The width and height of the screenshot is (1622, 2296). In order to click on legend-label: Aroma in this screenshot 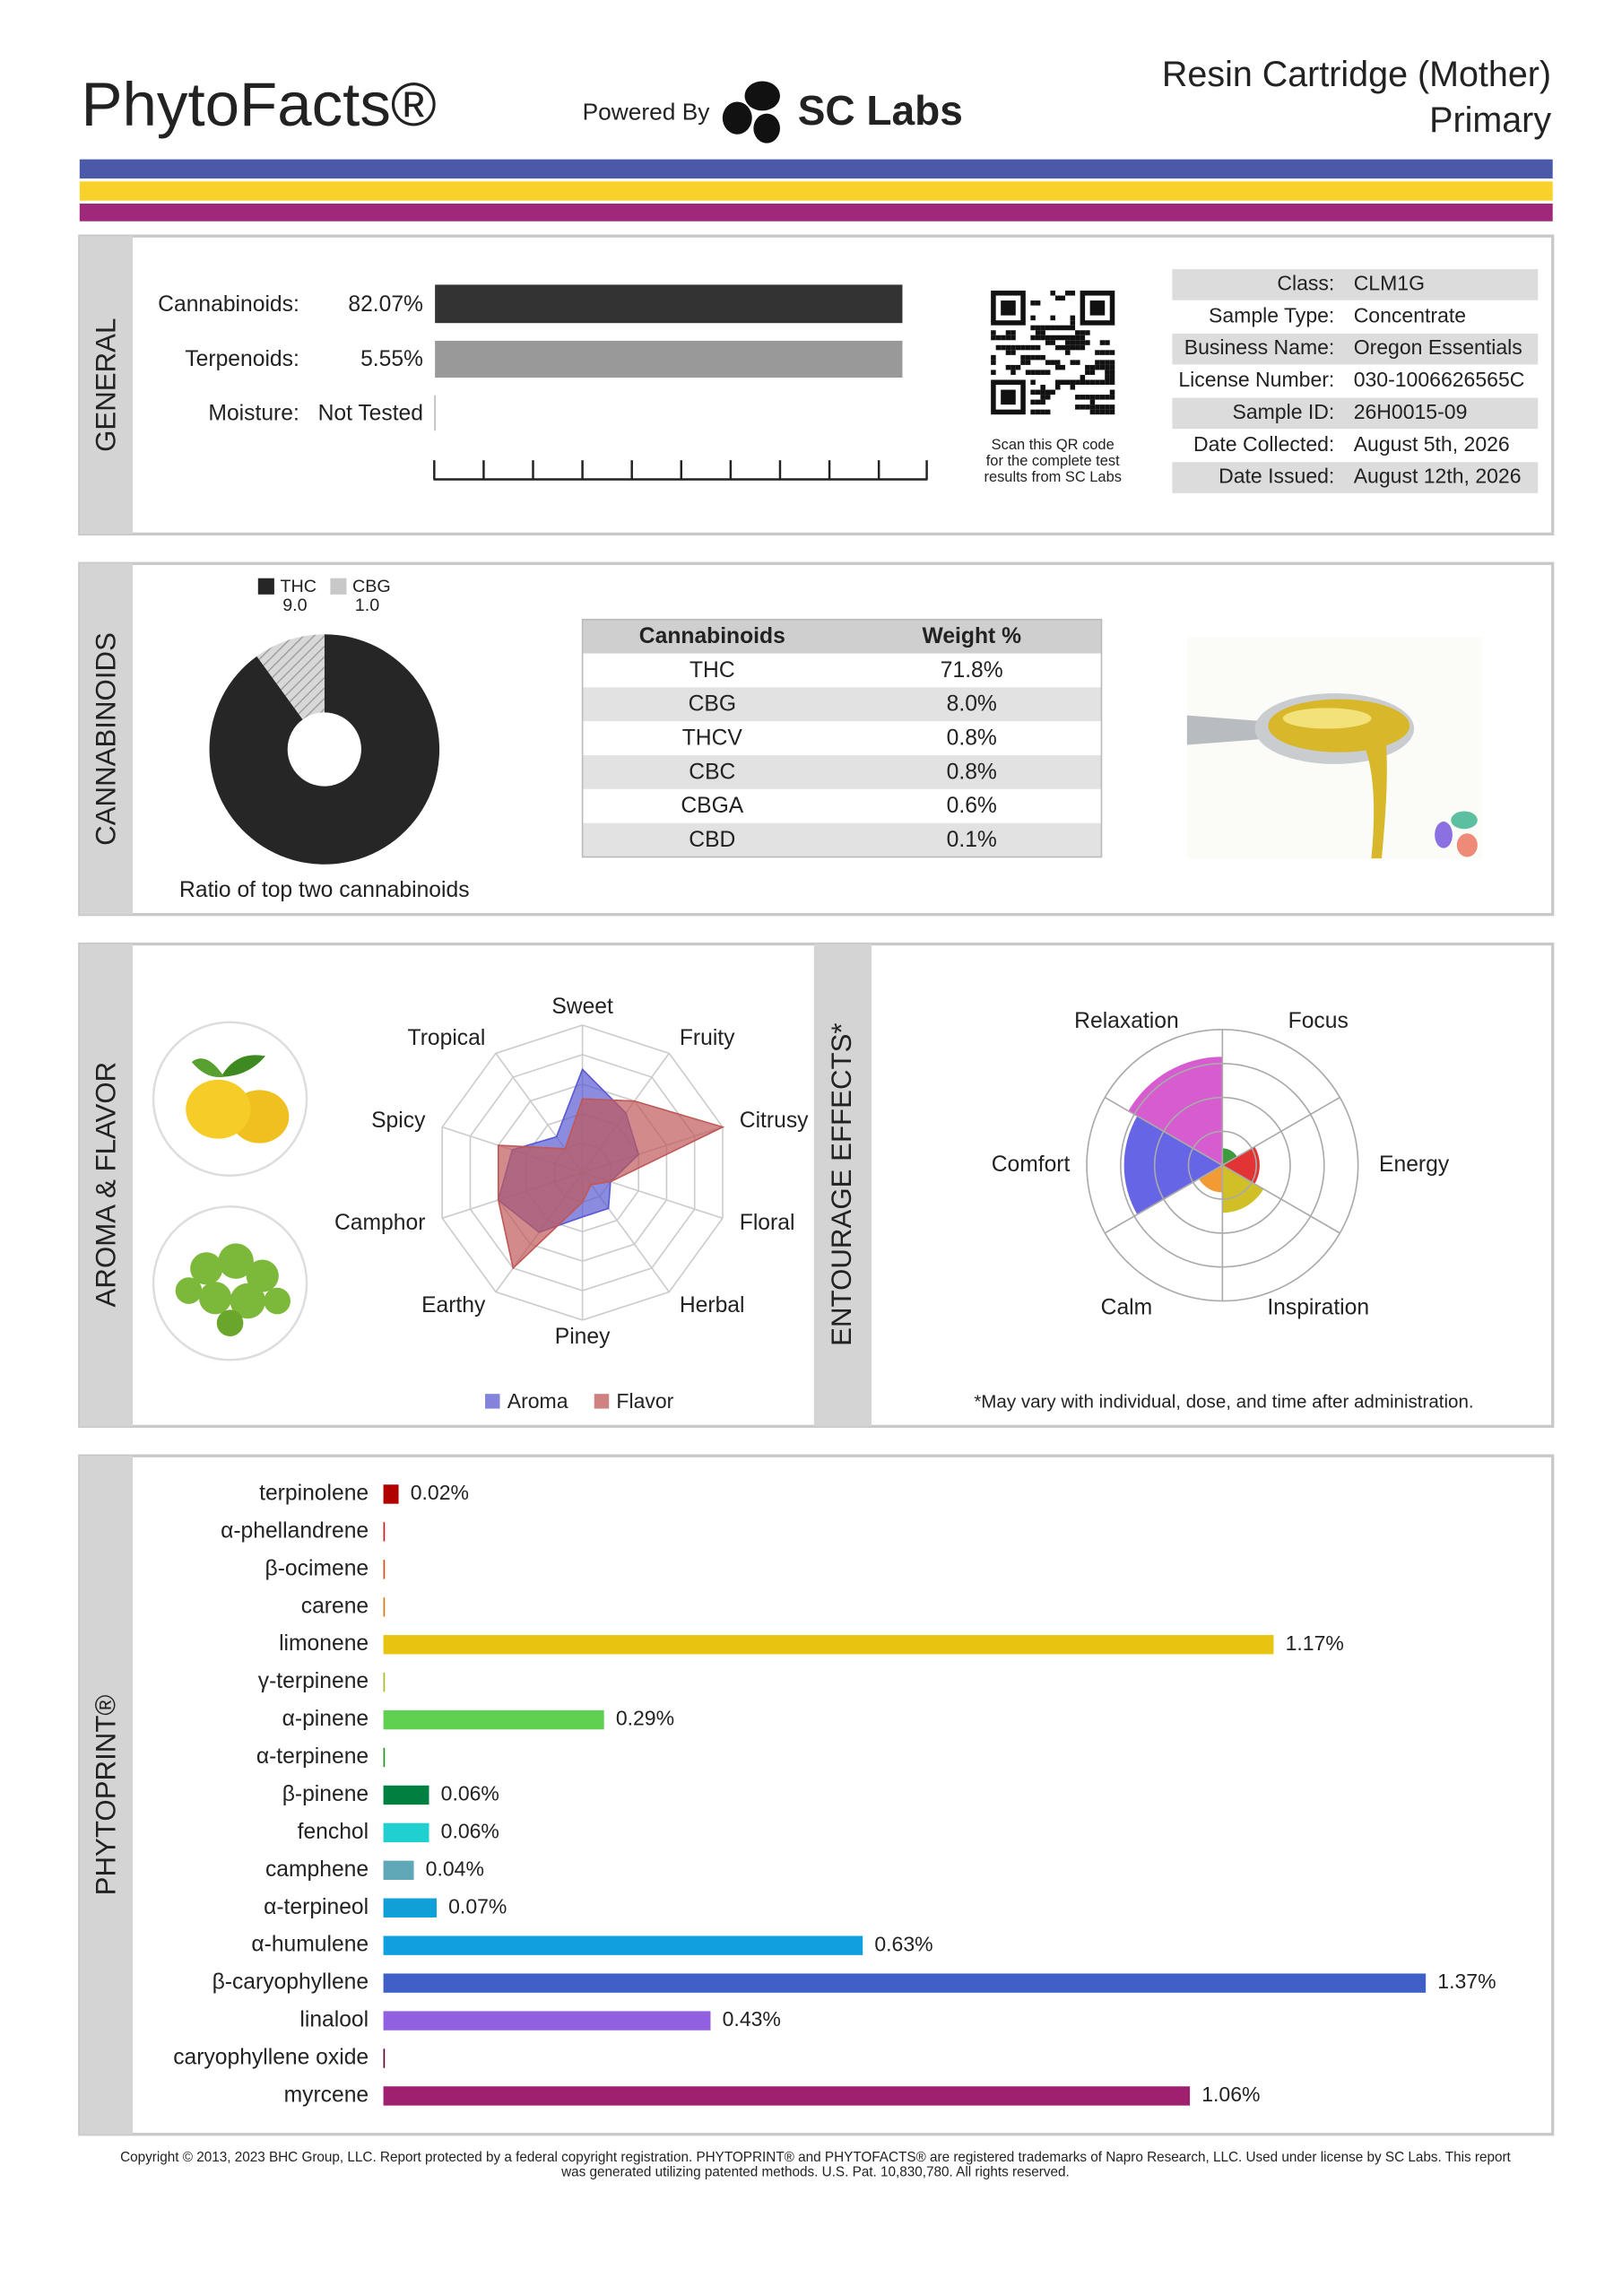, I will do `click(537, 1401)`.